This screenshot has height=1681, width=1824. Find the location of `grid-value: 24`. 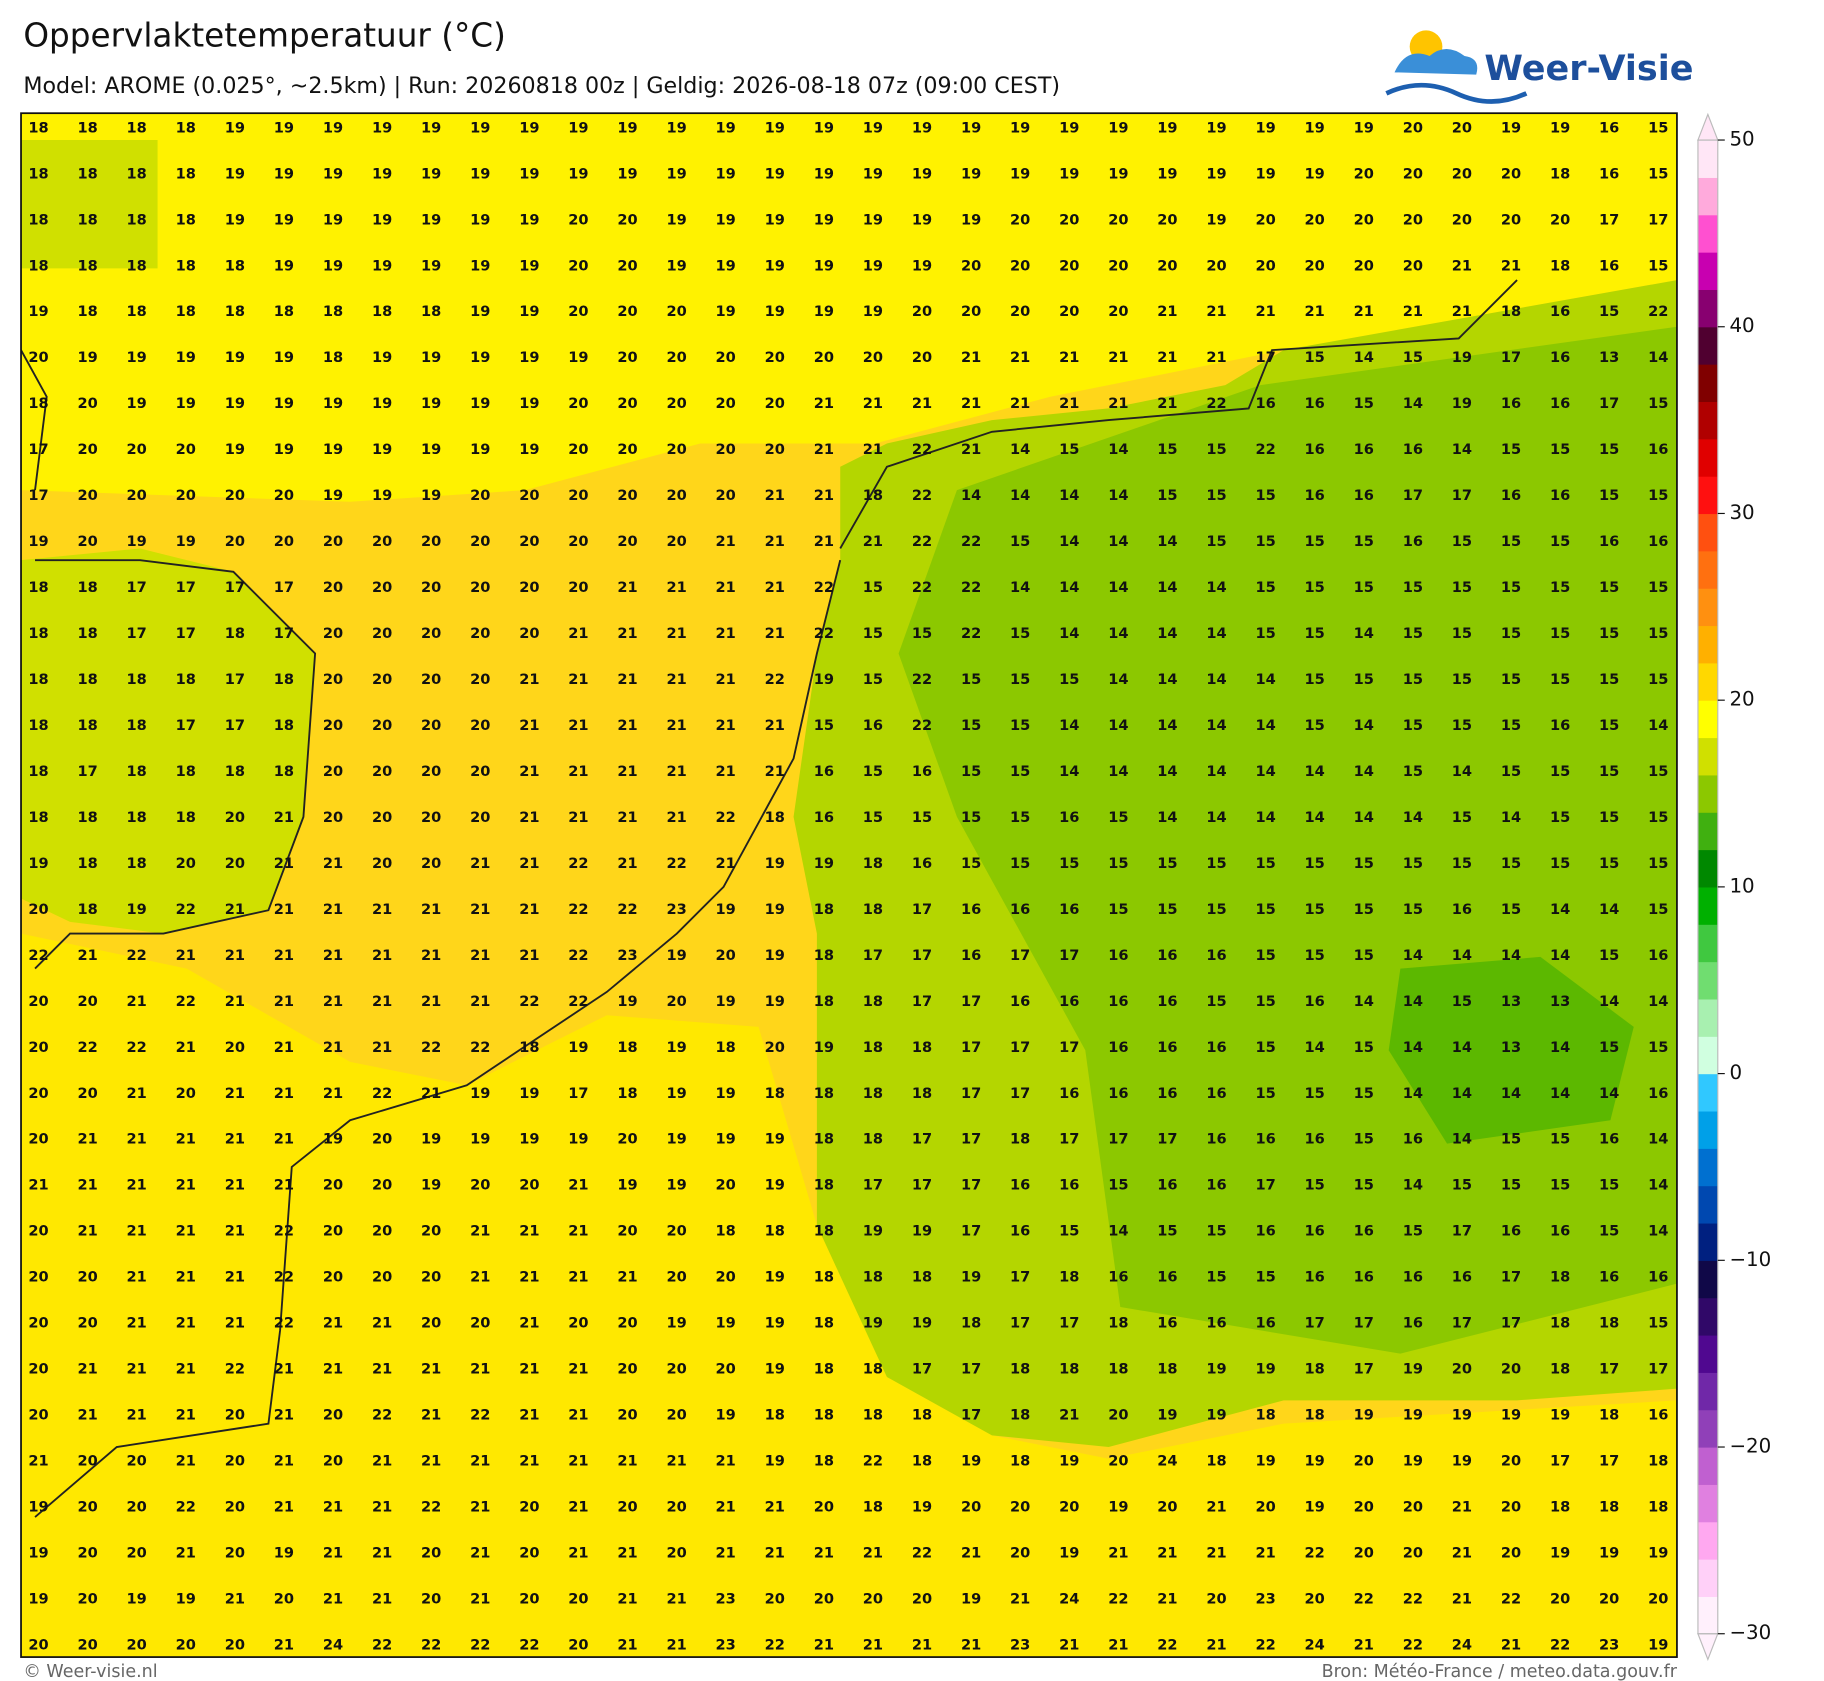

grid-value: 24 is located at coordinates (1462, 1644).